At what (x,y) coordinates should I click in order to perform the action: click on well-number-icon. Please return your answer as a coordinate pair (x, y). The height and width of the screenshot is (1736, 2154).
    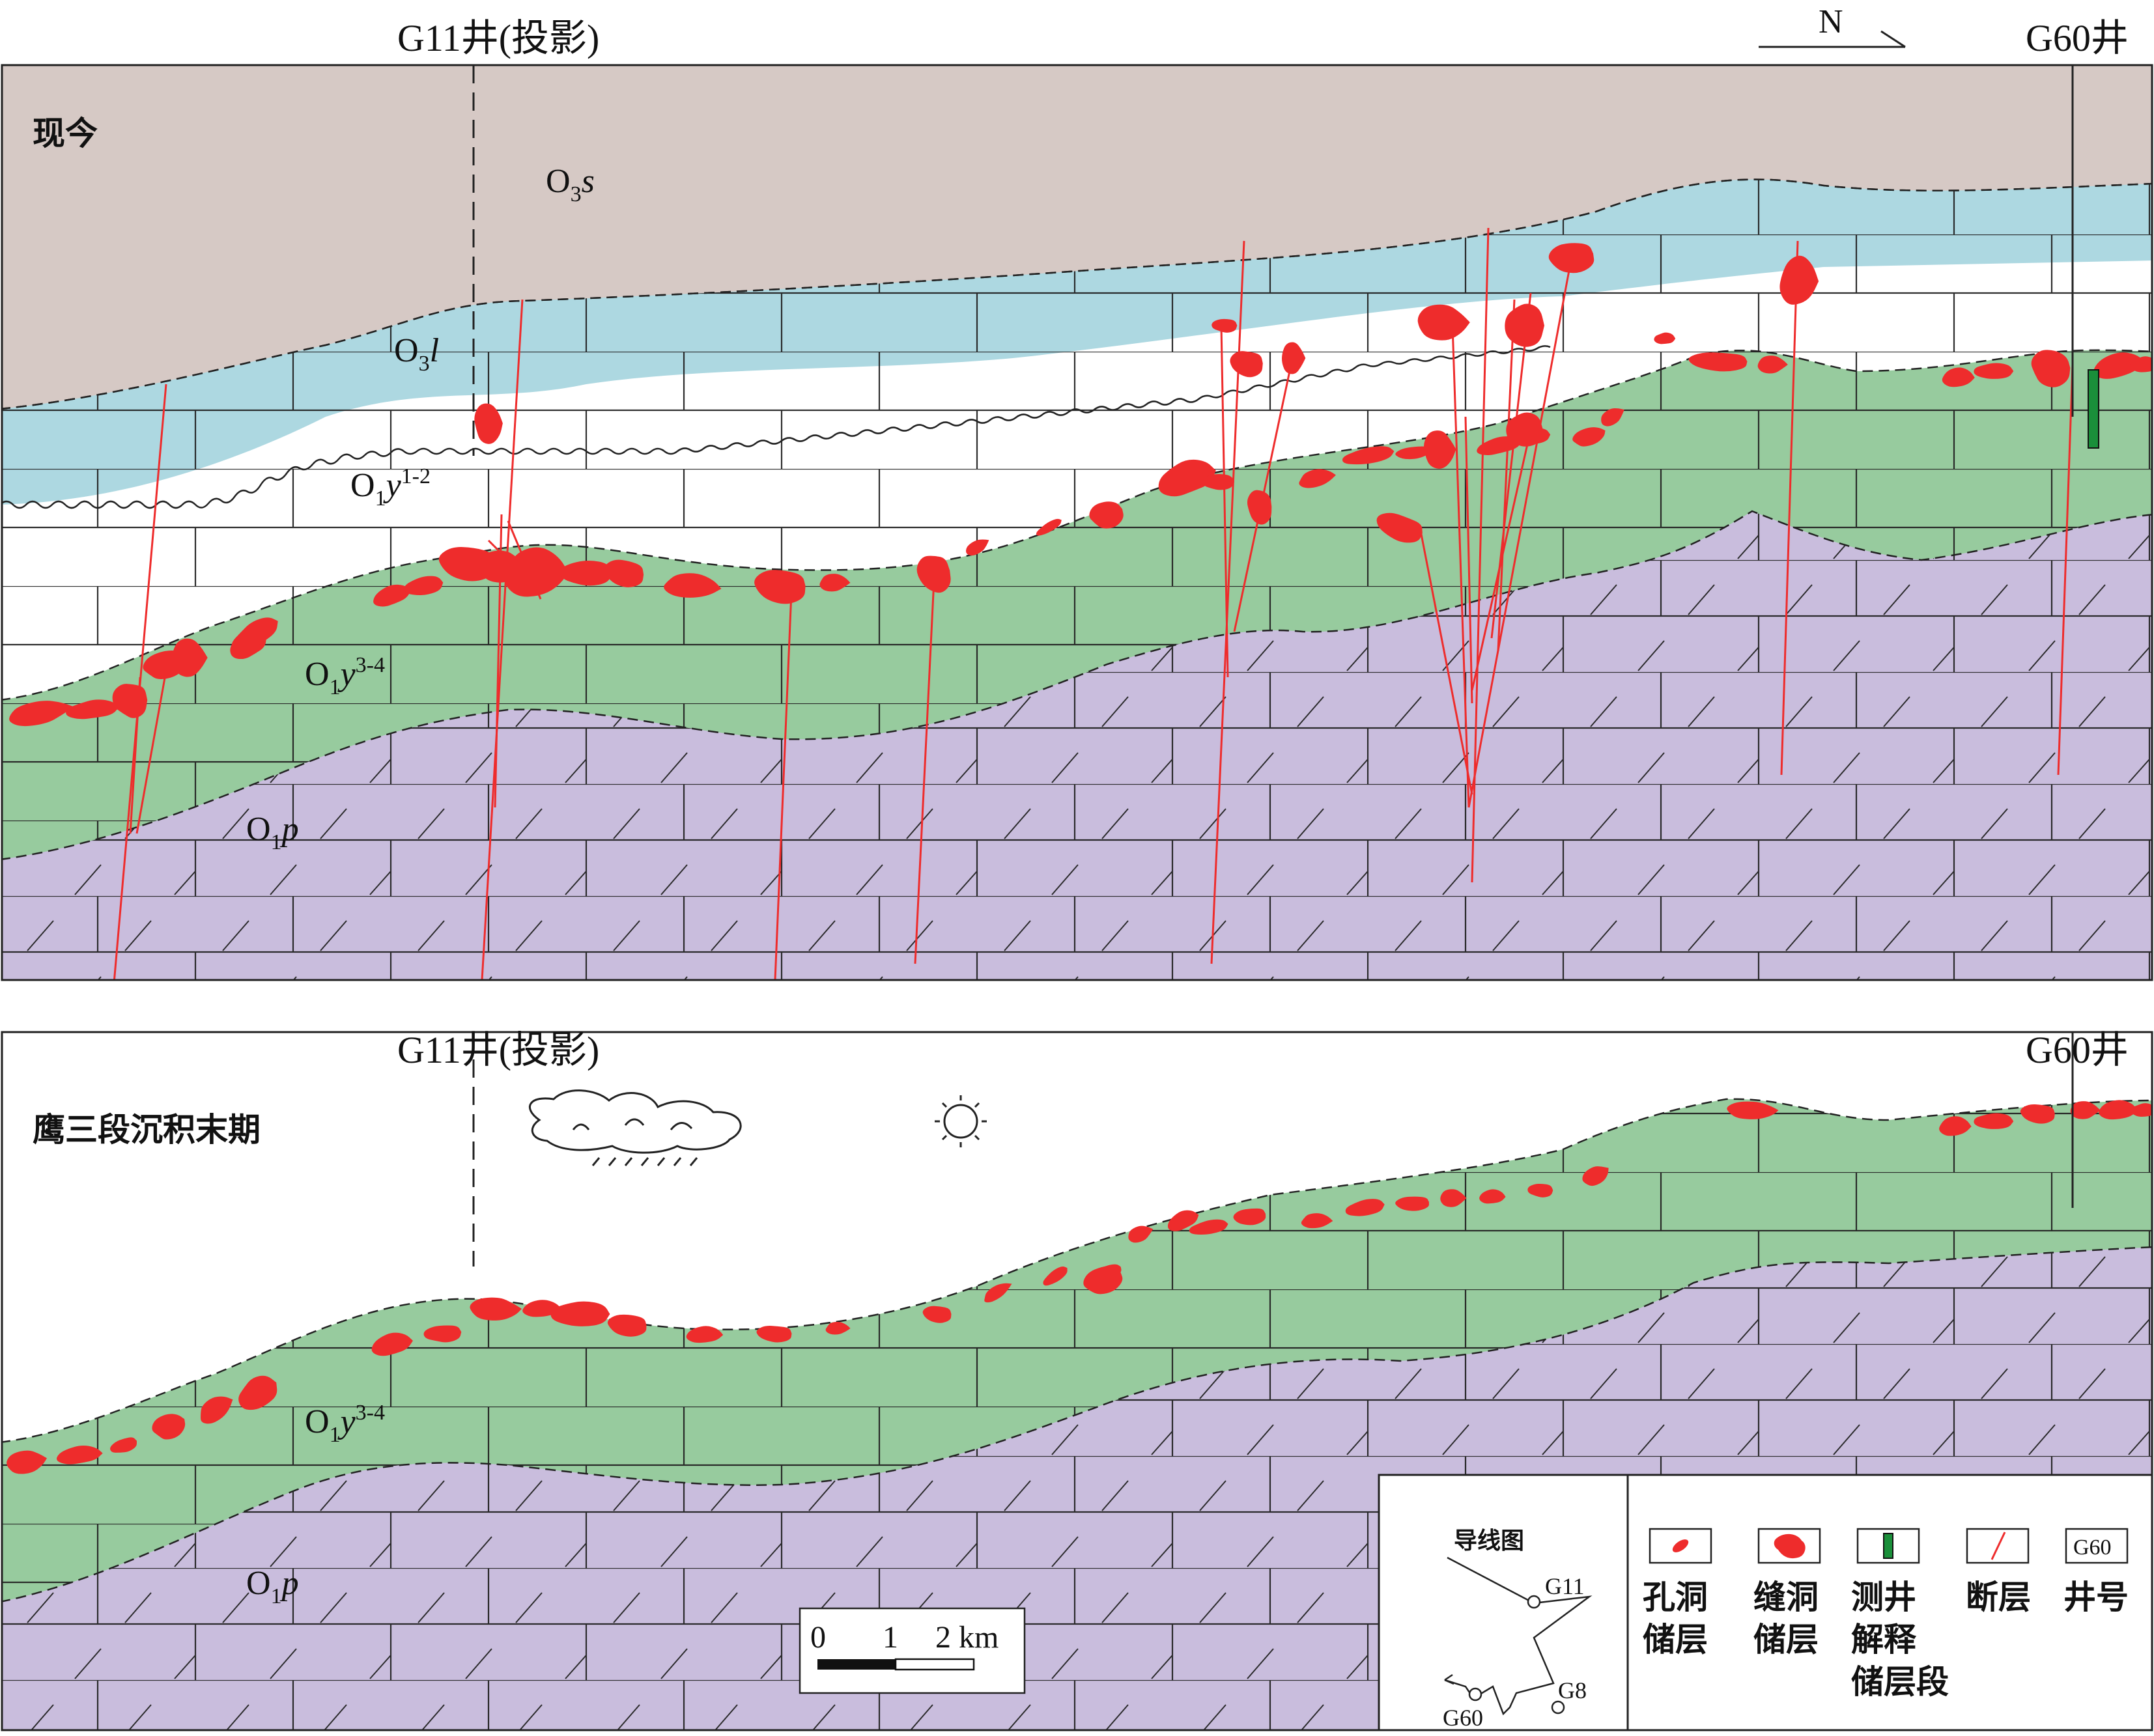
    Looking at the image, I should click on (2097, 1546).